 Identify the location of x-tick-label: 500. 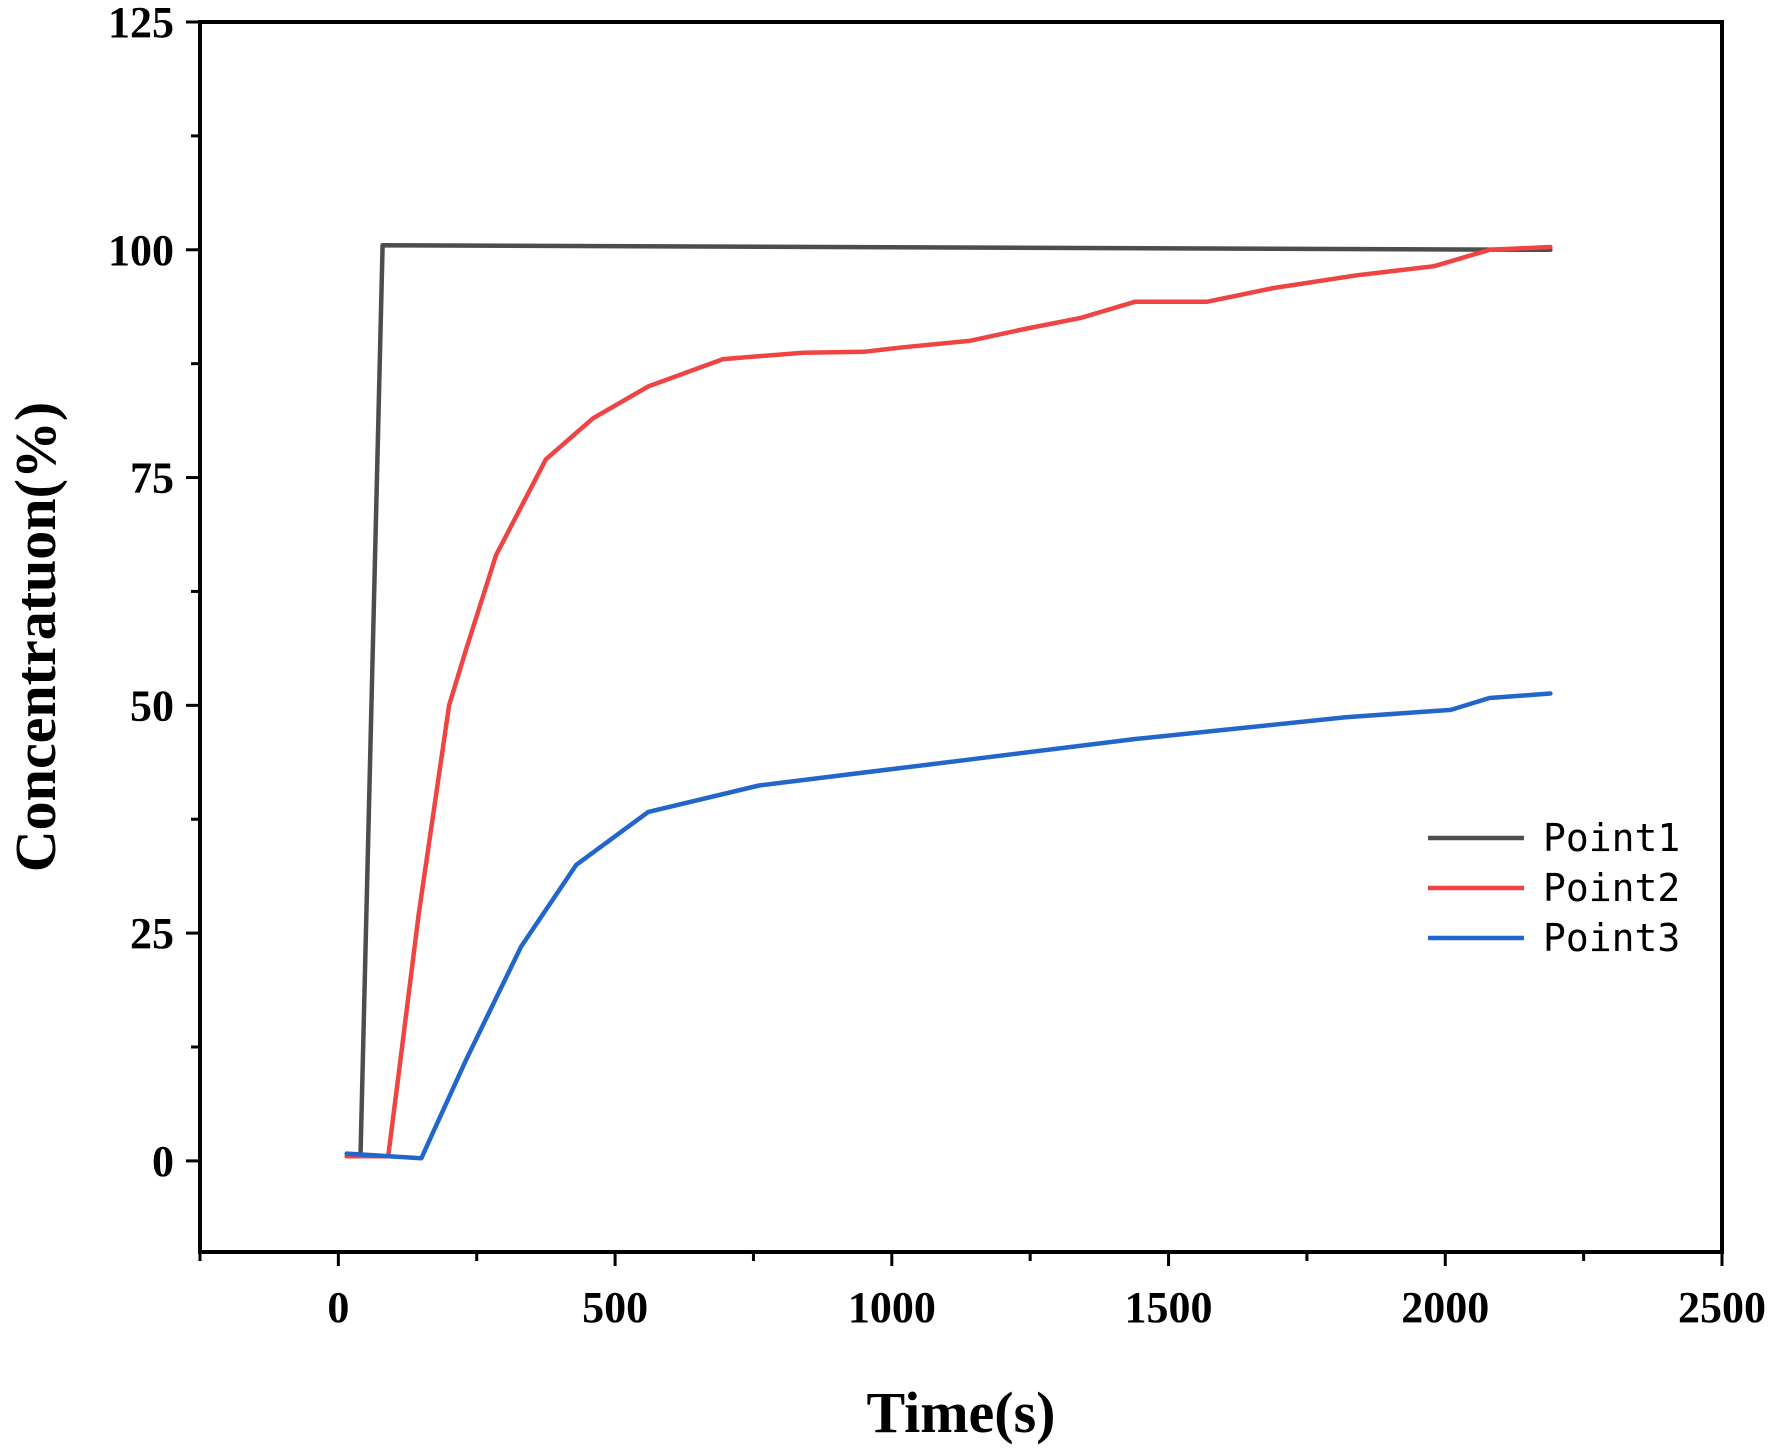
(615, 1307).